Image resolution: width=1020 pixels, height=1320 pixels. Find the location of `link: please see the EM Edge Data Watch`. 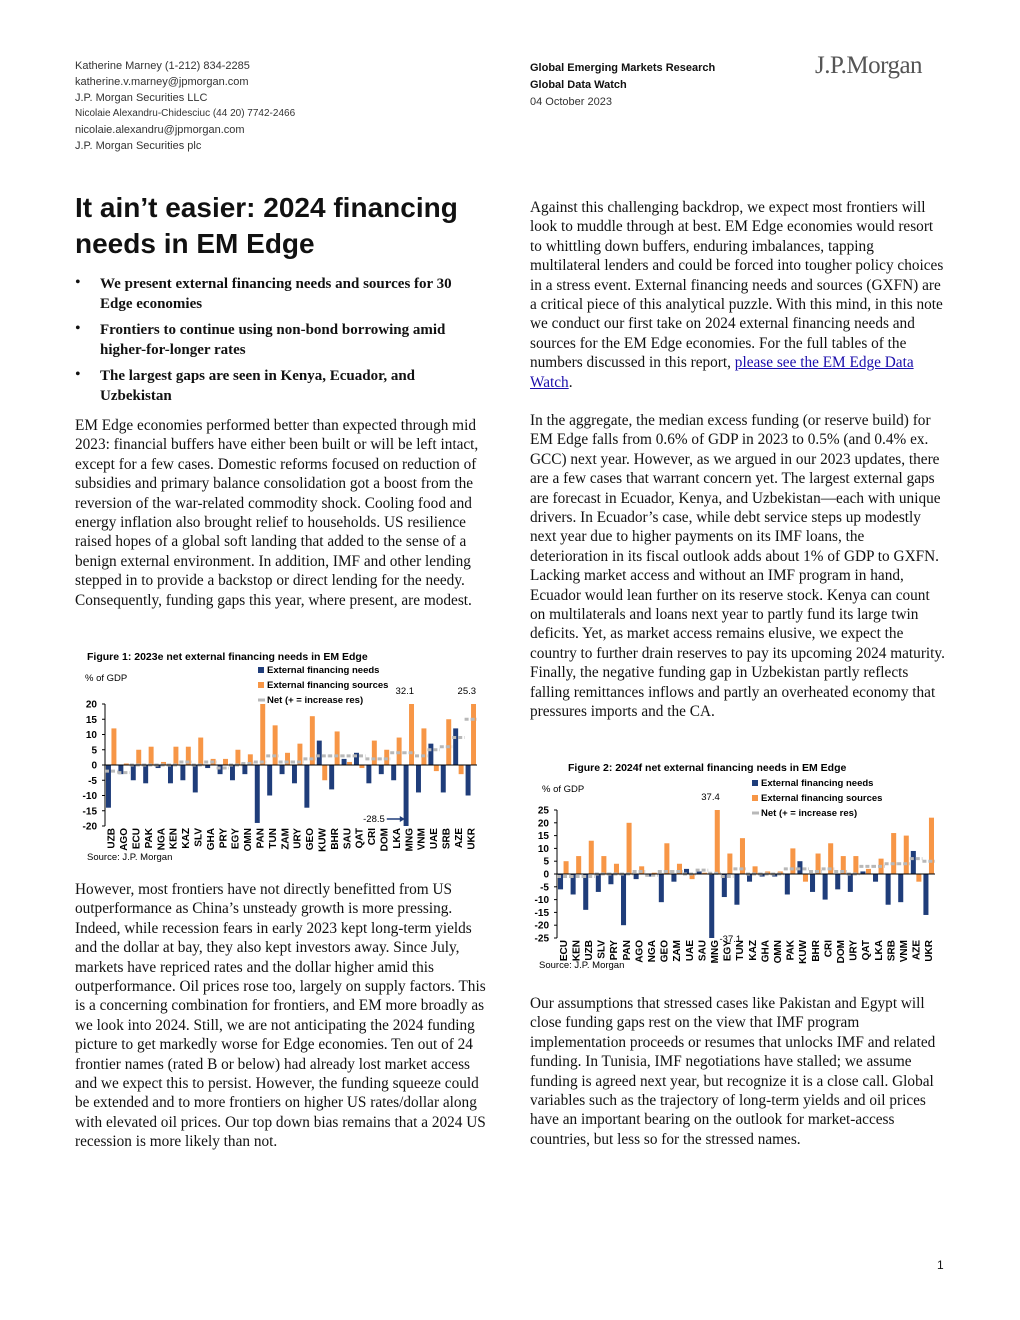

link: please see the EM Edge Data Watch is located at coordinates (722, 372).